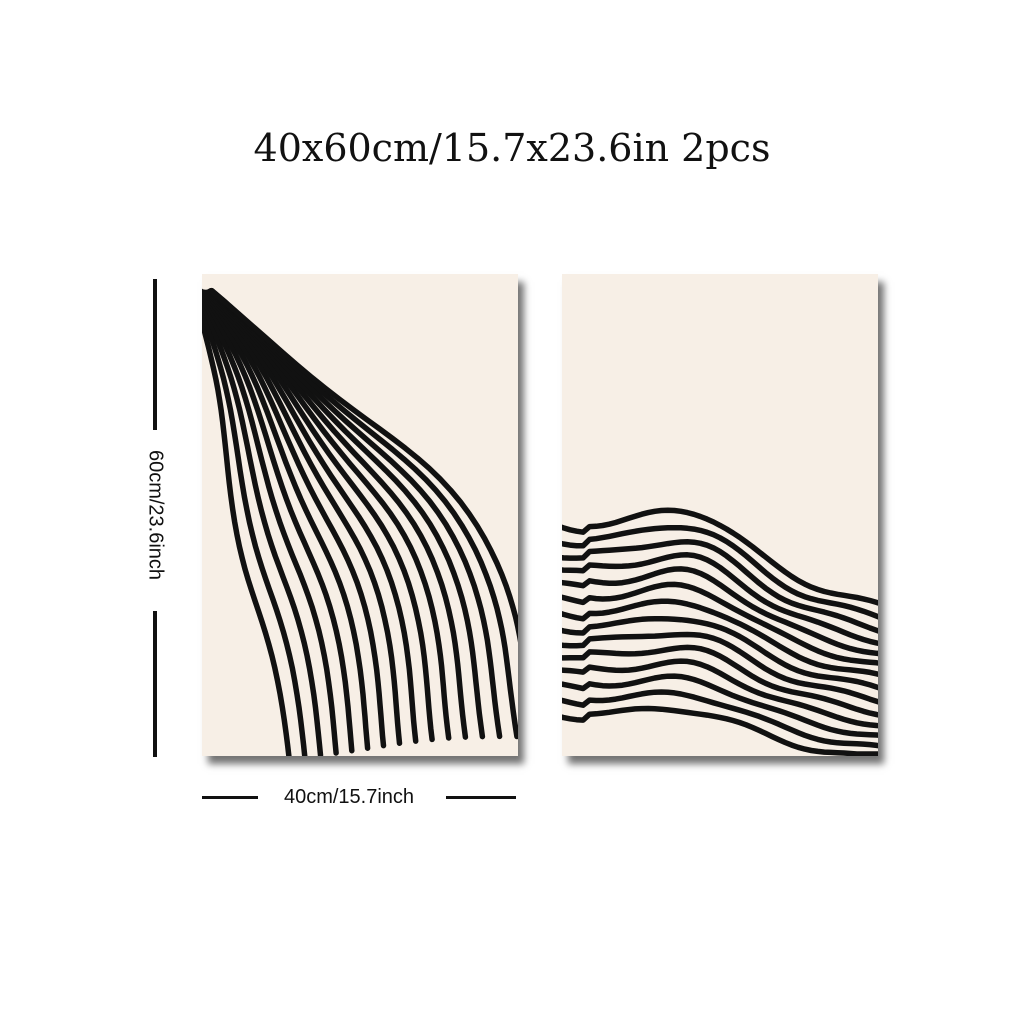  I want to click on width-dimension-line-right, so click(481, 797).